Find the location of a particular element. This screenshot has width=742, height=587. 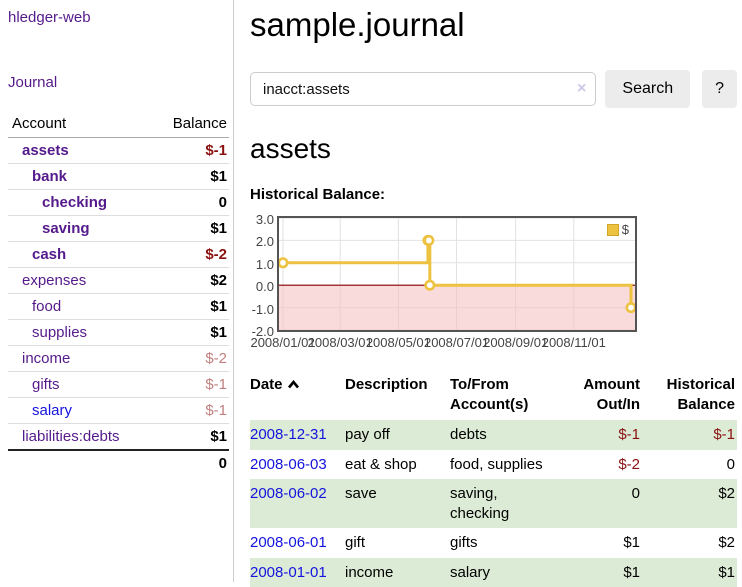

transaction-date-link: 2008-06-02 is located at coordinates (288, 493).